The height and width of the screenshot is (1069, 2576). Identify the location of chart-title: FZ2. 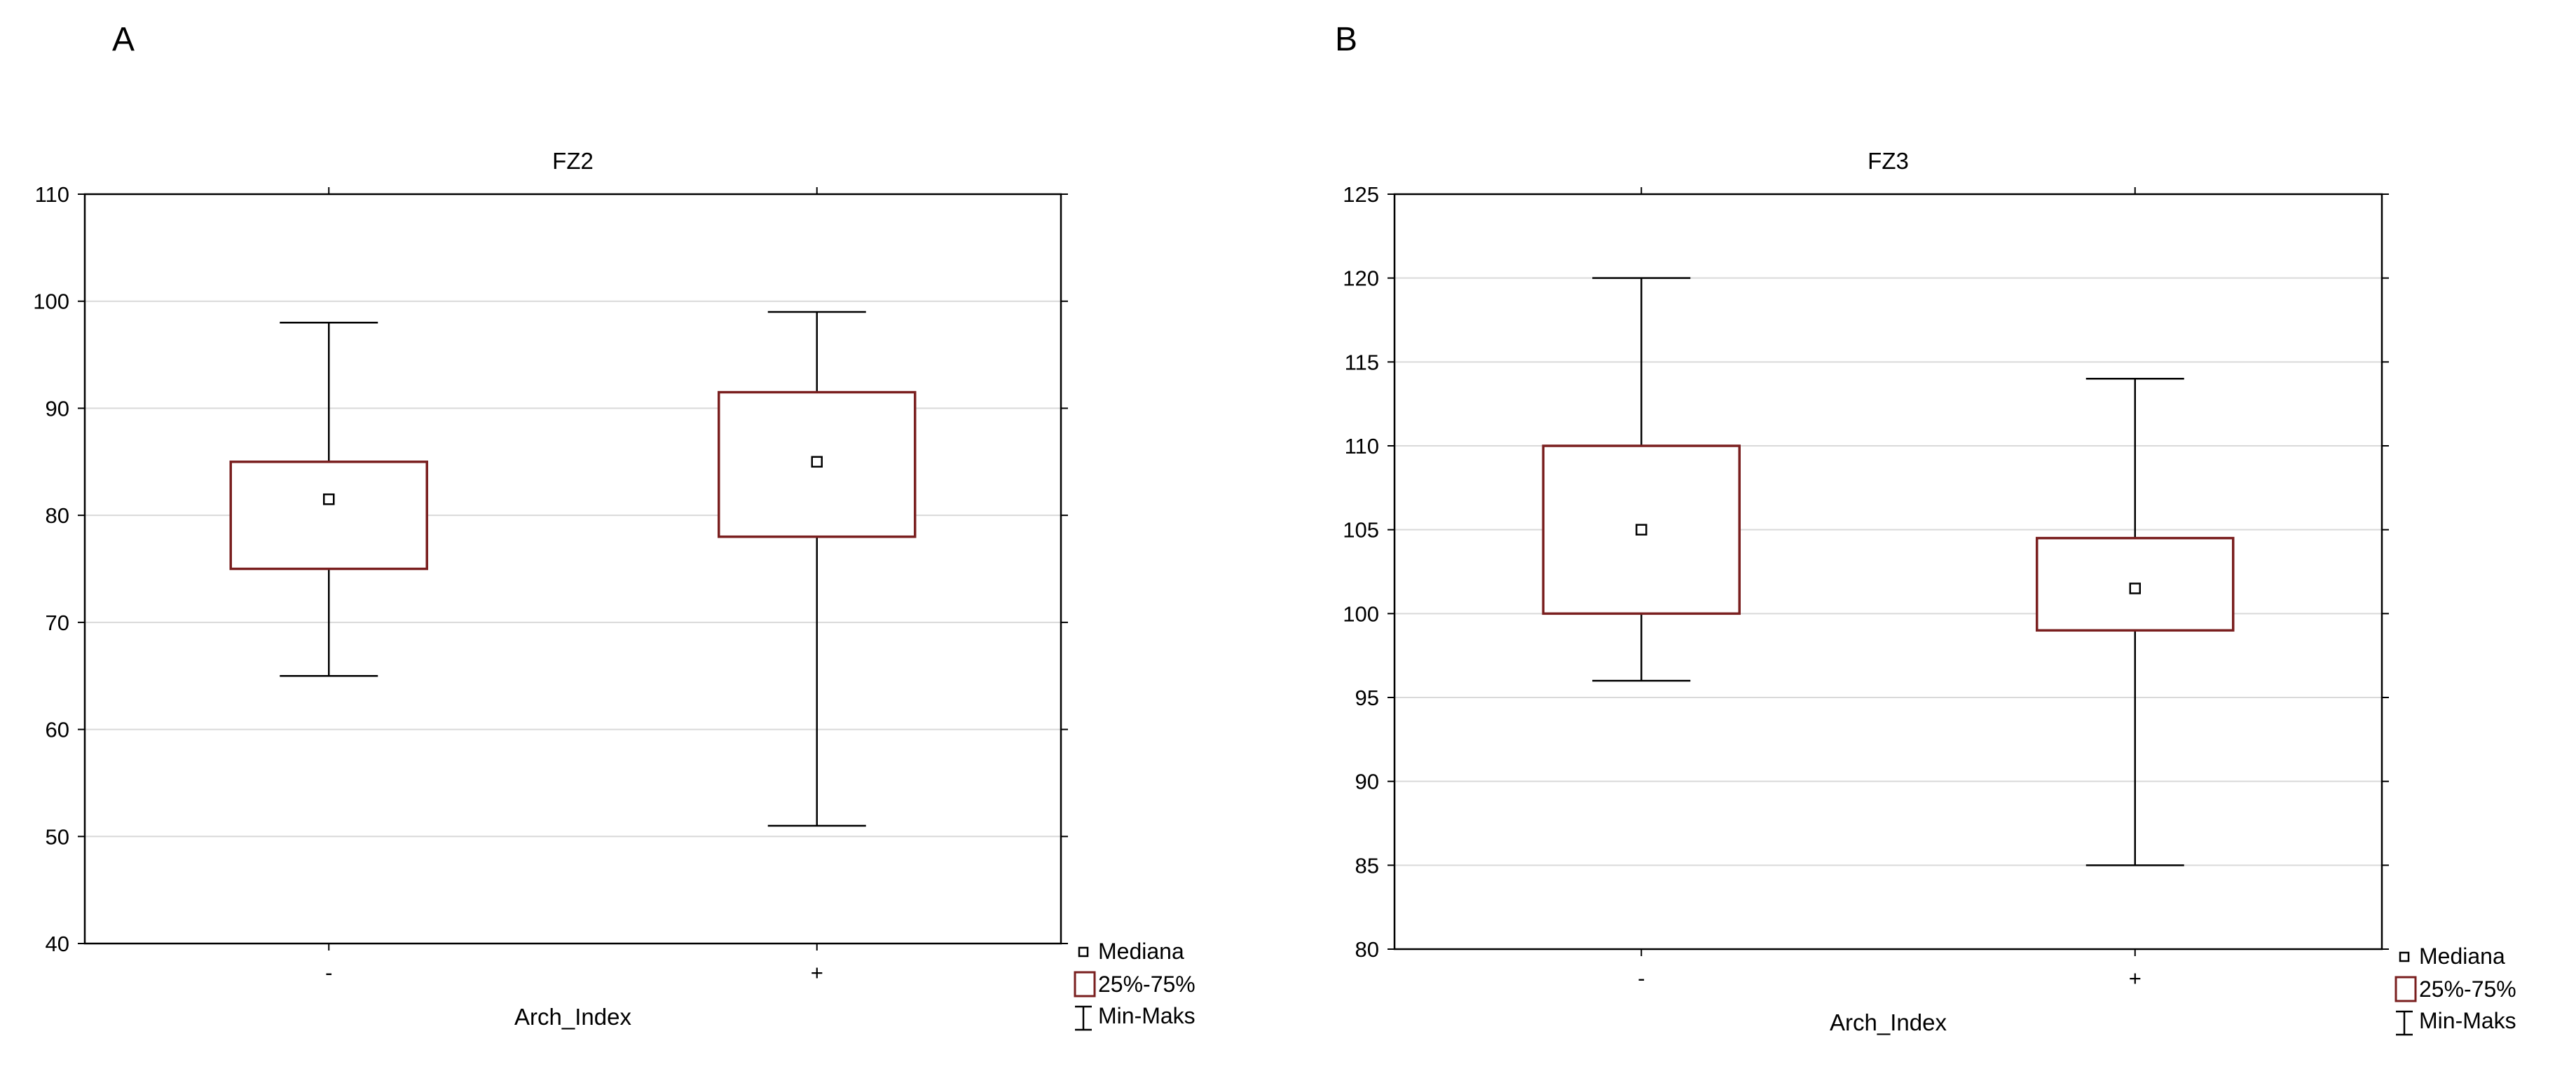
(573, 161).